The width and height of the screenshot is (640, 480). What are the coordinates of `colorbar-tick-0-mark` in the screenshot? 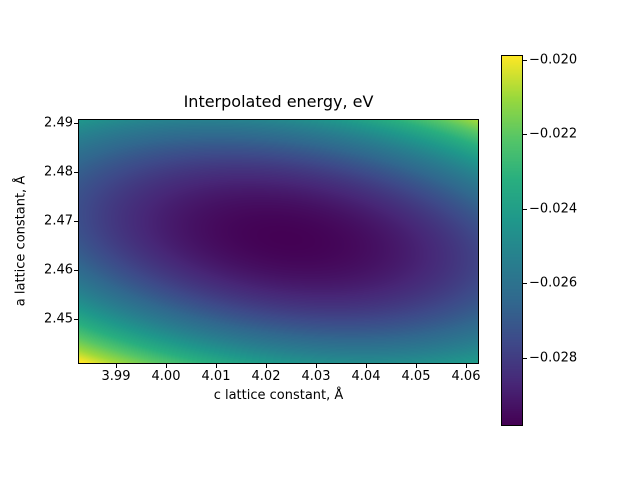 It's located at (525, 60).